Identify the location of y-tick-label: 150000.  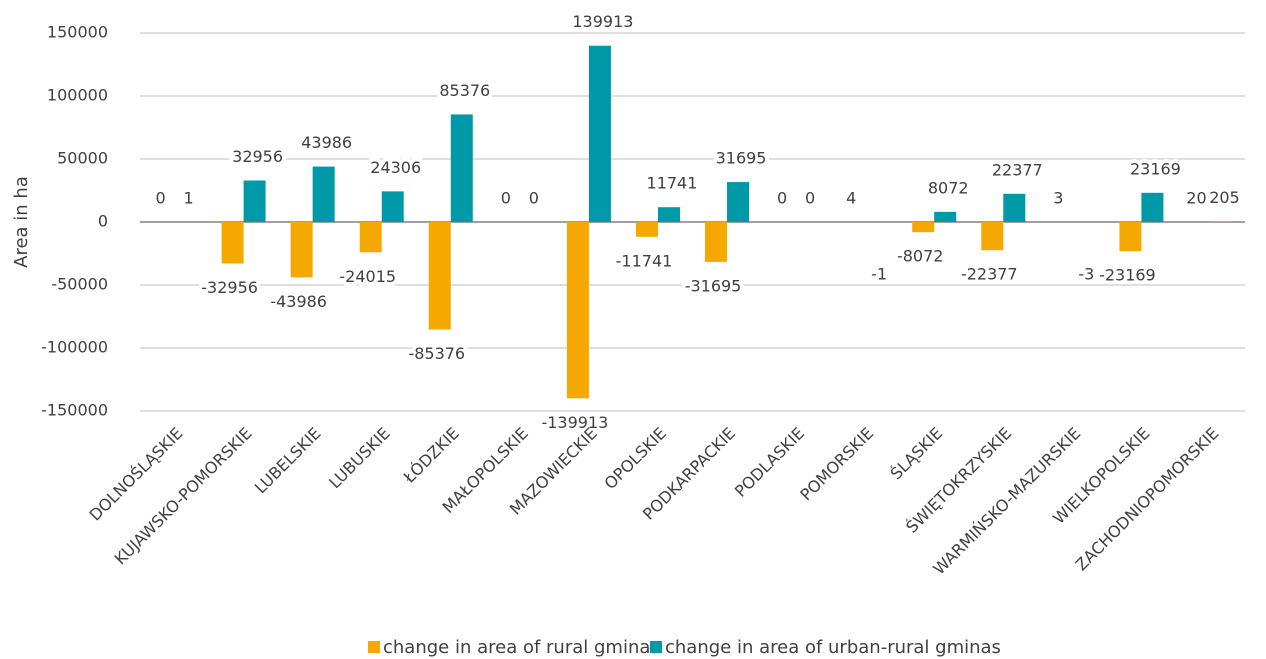
(77, 32).